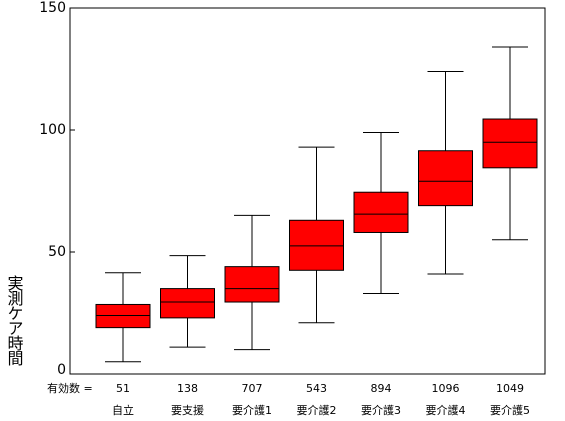 Image resolution: width=565 pixels, height=421 pixels. Describe the element at coordinates (381, 388) in the screenshot. I see `count-label: 894` at that location.